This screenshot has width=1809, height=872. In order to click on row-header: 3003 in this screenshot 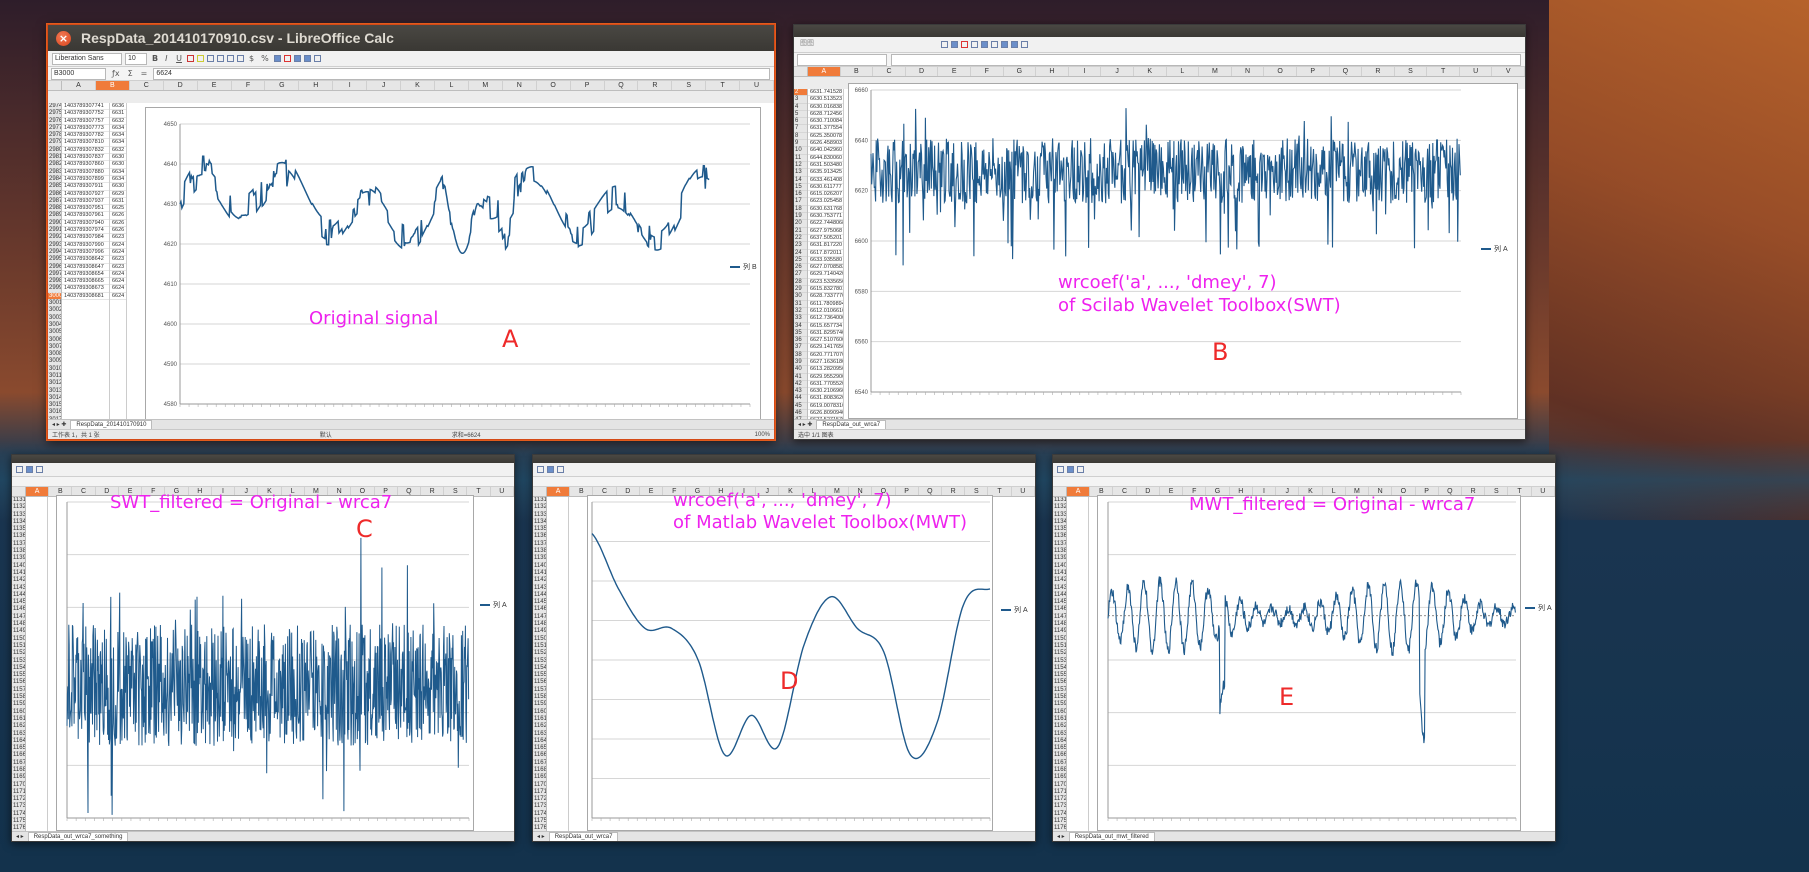, I will do `click(55, 318)`.